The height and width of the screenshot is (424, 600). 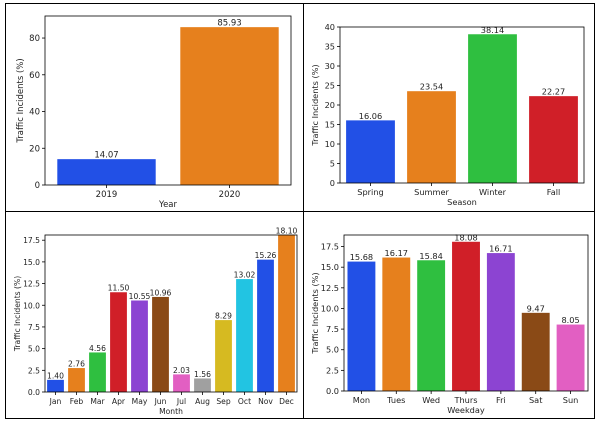 What do you see at coordinates (330, 144) in the screenshot?
I see `chart-season-y-tick-label: 10` at bounding box center [330, 144].